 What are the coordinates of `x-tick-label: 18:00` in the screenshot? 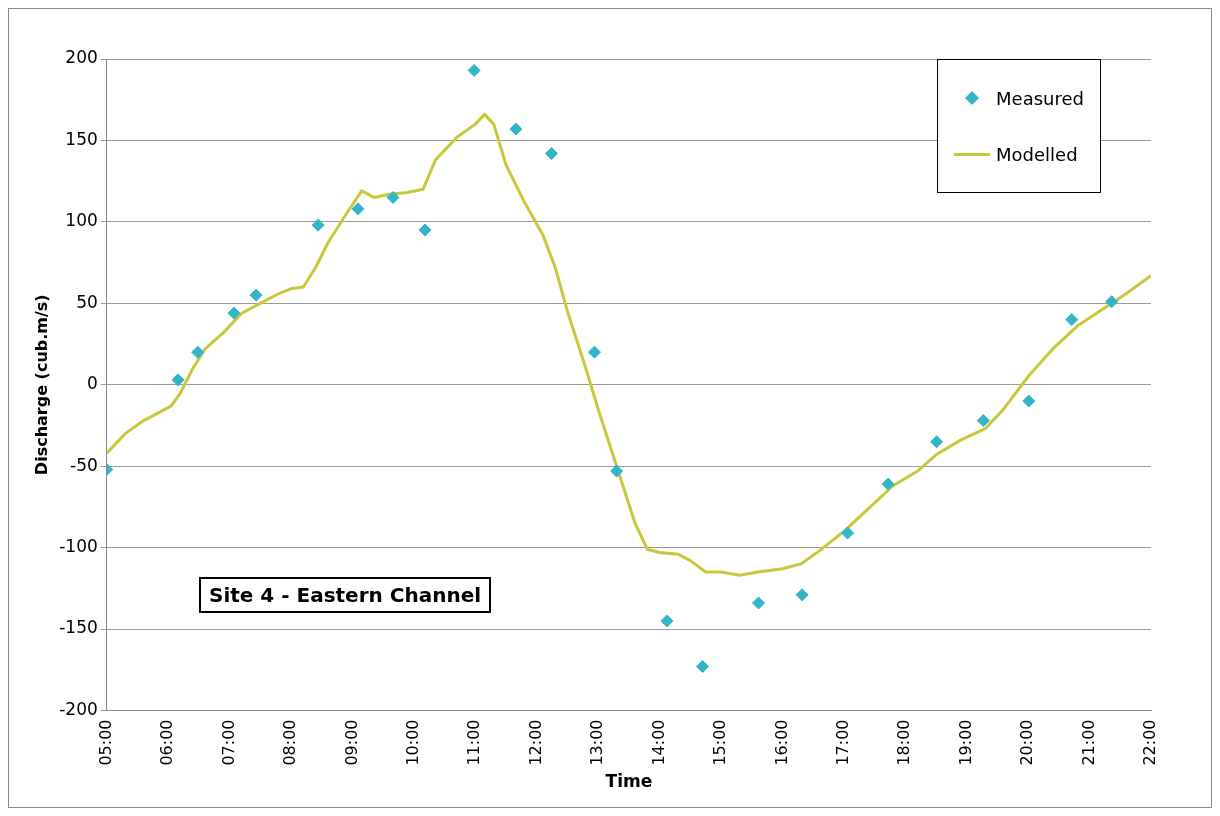 It's located at (904, 742).